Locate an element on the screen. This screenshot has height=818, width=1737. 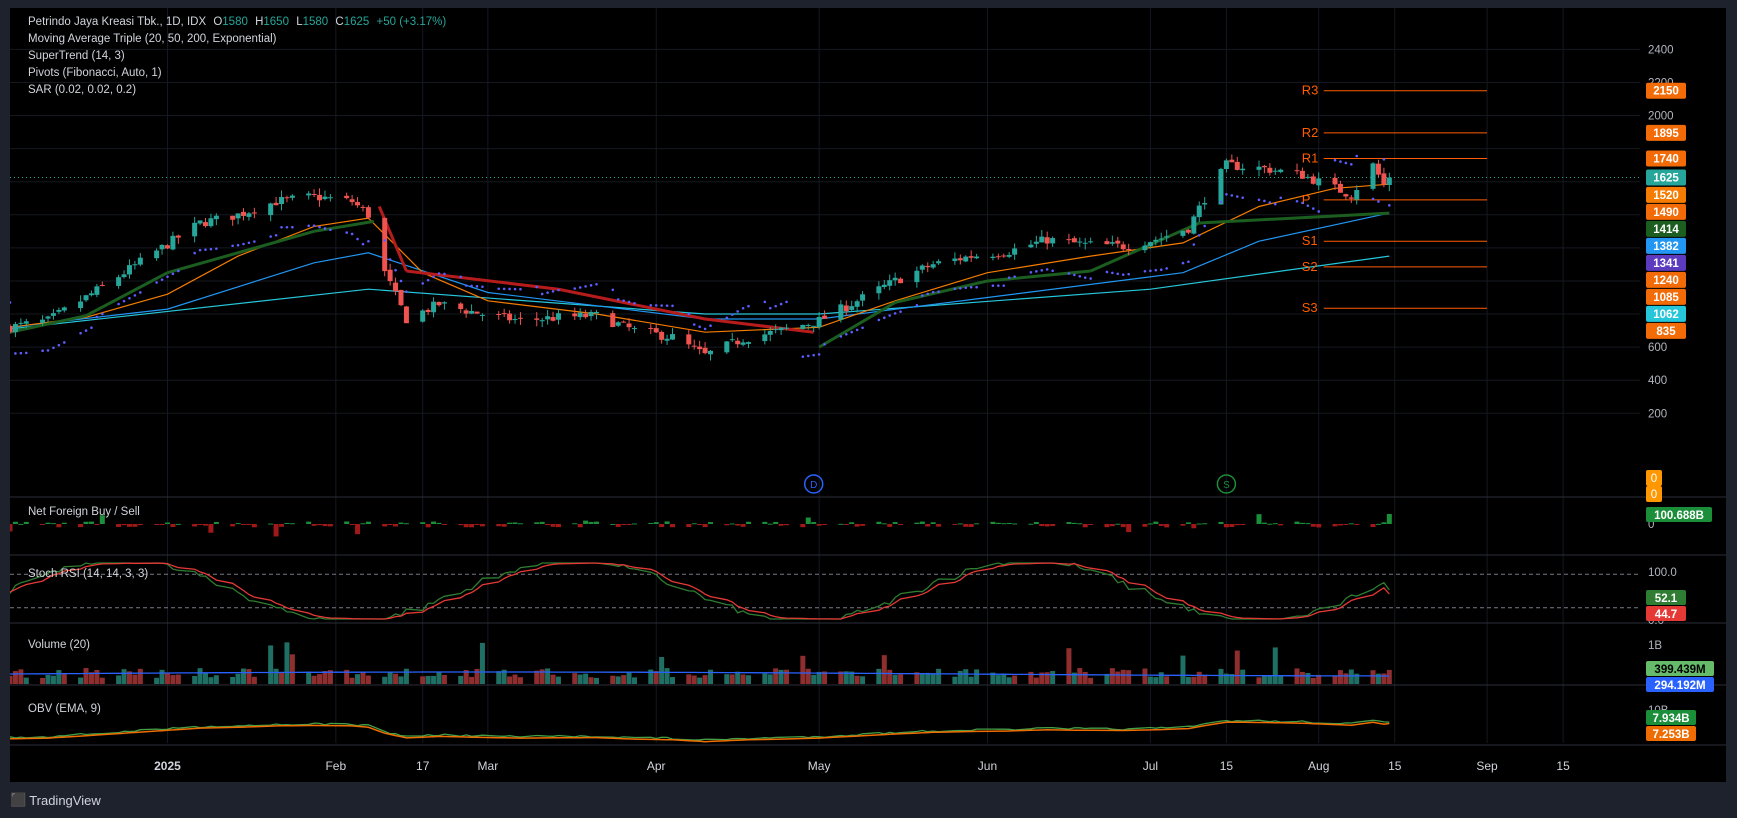
pane-title-obv: OBV (EMA, 9) is located at coordinates (64, 709).